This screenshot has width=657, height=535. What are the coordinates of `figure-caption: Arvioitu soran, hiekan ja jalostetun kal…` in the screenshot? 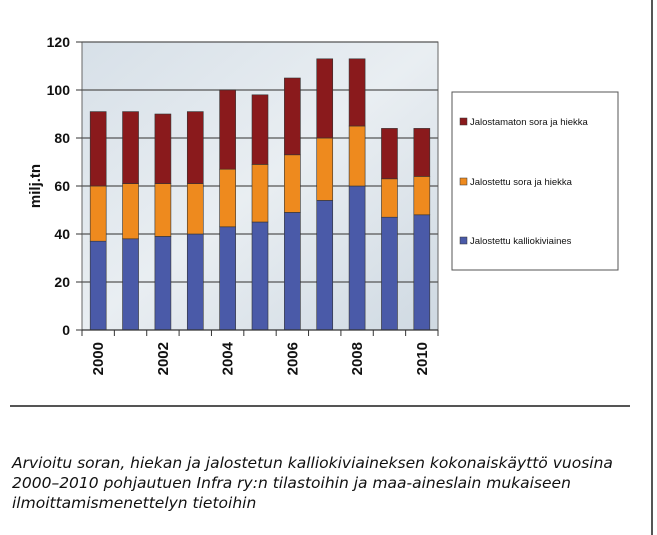 It's located at (312, 483).